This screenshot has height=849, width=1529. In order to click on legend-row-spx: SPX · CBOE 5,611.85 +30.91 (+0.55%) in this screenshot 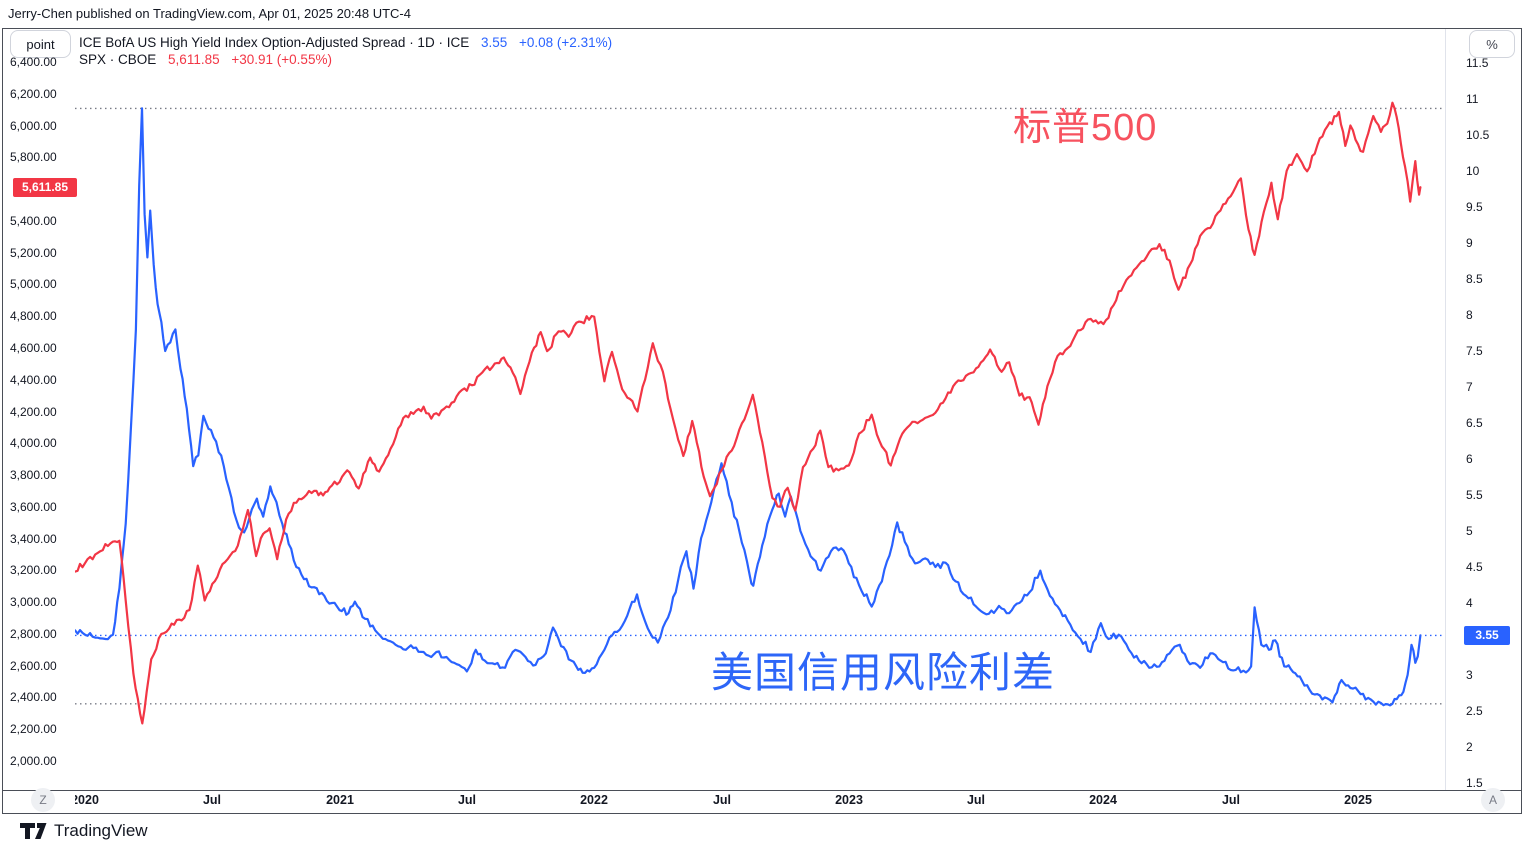, I will do `click(345, 59)`.